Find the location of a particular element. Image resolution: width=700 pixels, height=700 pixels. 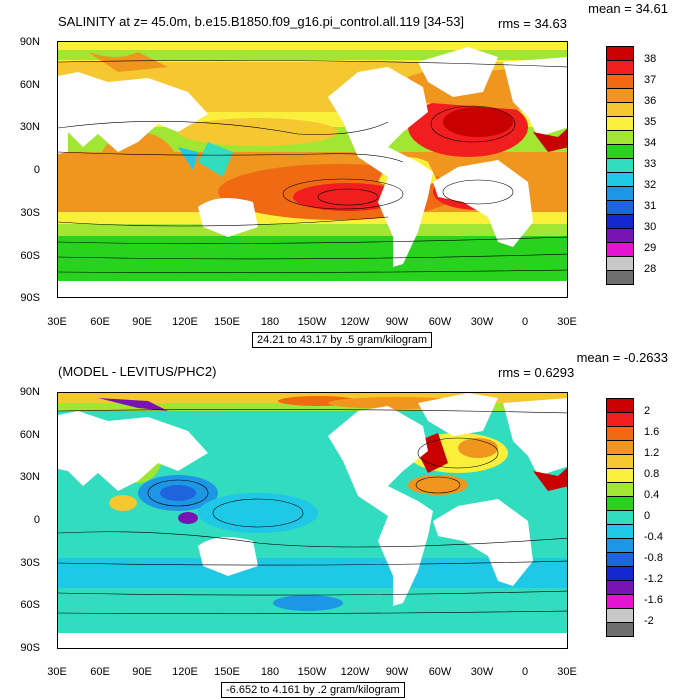

colorbar-label: 0.4 is located at coordinates (652, 495).